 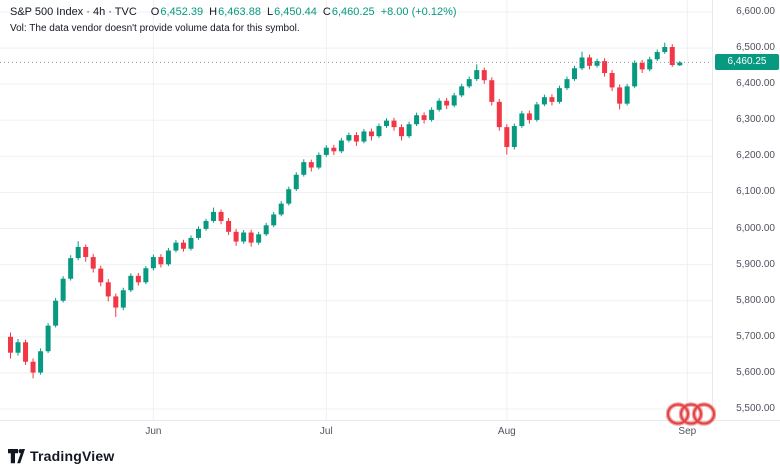 What do you see at coordinates (691, 414) in the screenshot?
I see `annotation-circles-icon` at bounding box center [691, 414].